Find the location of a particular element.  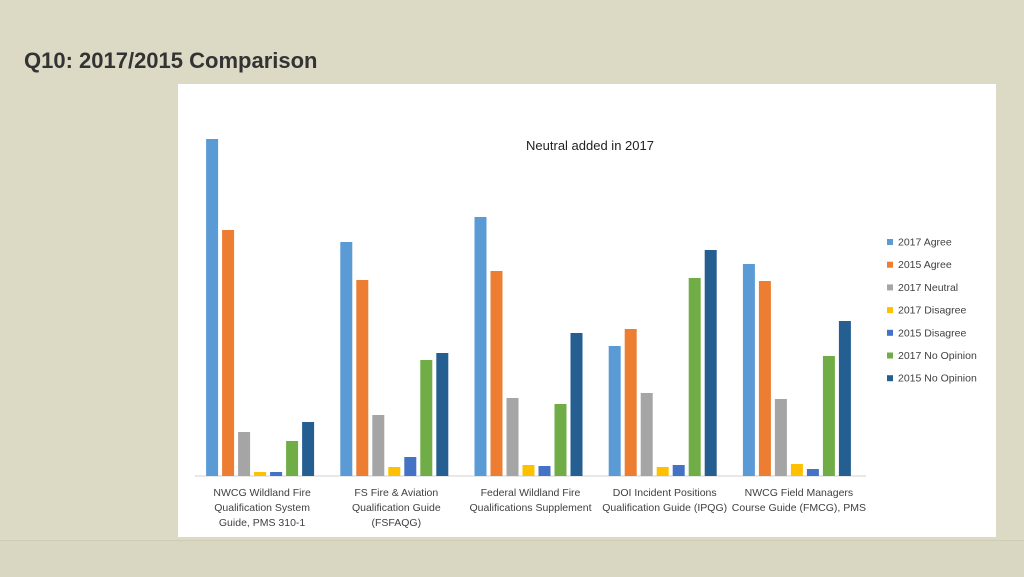

x-tick-label: Qualification Guide is located at coordinates (396, 508).